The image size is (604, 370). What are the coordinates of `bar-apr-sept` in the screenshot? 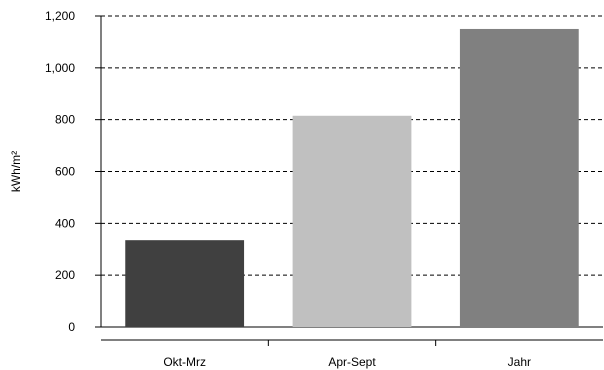 It's located at (352, 221).